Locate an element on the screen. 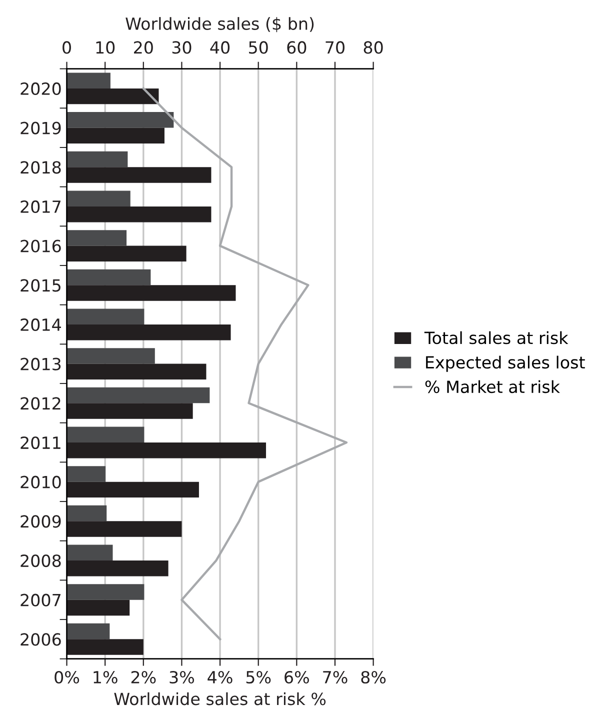  y-tick-label: 2006 is located at coordinates (40, 639).